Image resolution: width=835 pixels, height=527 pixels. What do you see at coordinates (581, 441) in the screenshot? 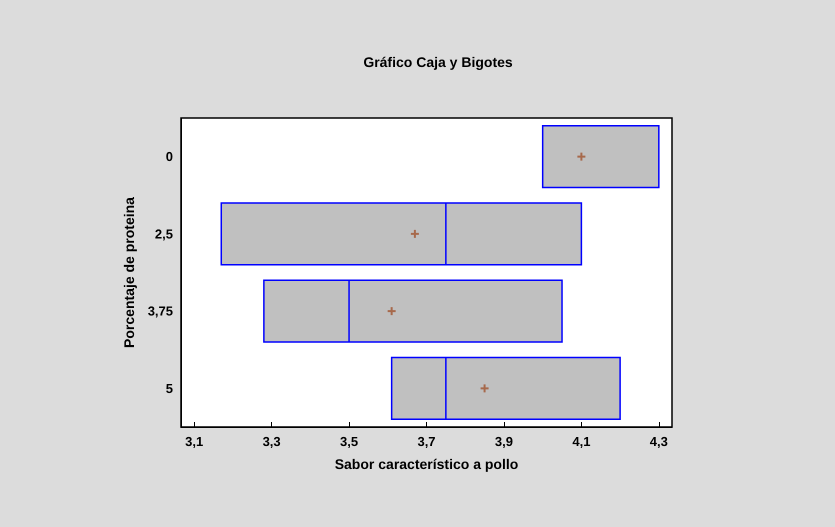
I see `x-tick-label: 4,1` at bounding box center [581, 441].